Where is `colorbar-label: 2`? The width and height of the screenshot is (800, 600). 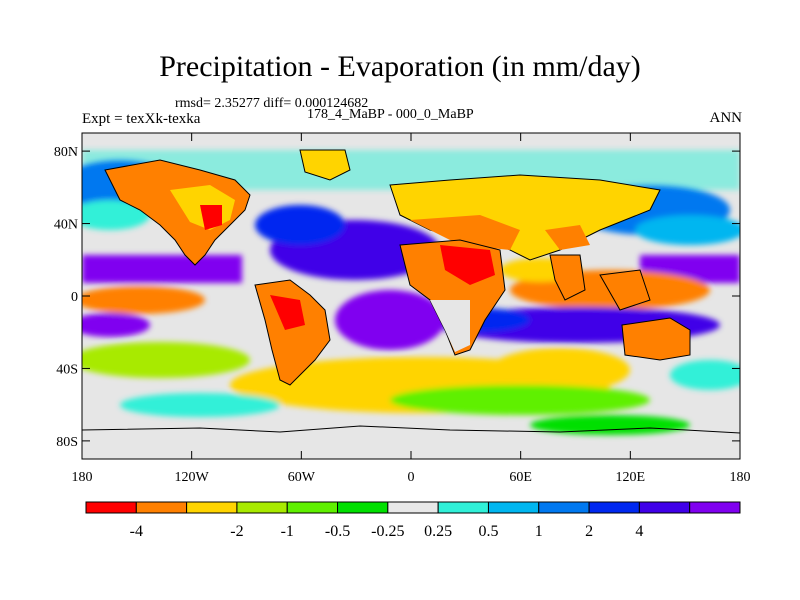
colorbar-label: 2 is located at coordinates (589, 531).